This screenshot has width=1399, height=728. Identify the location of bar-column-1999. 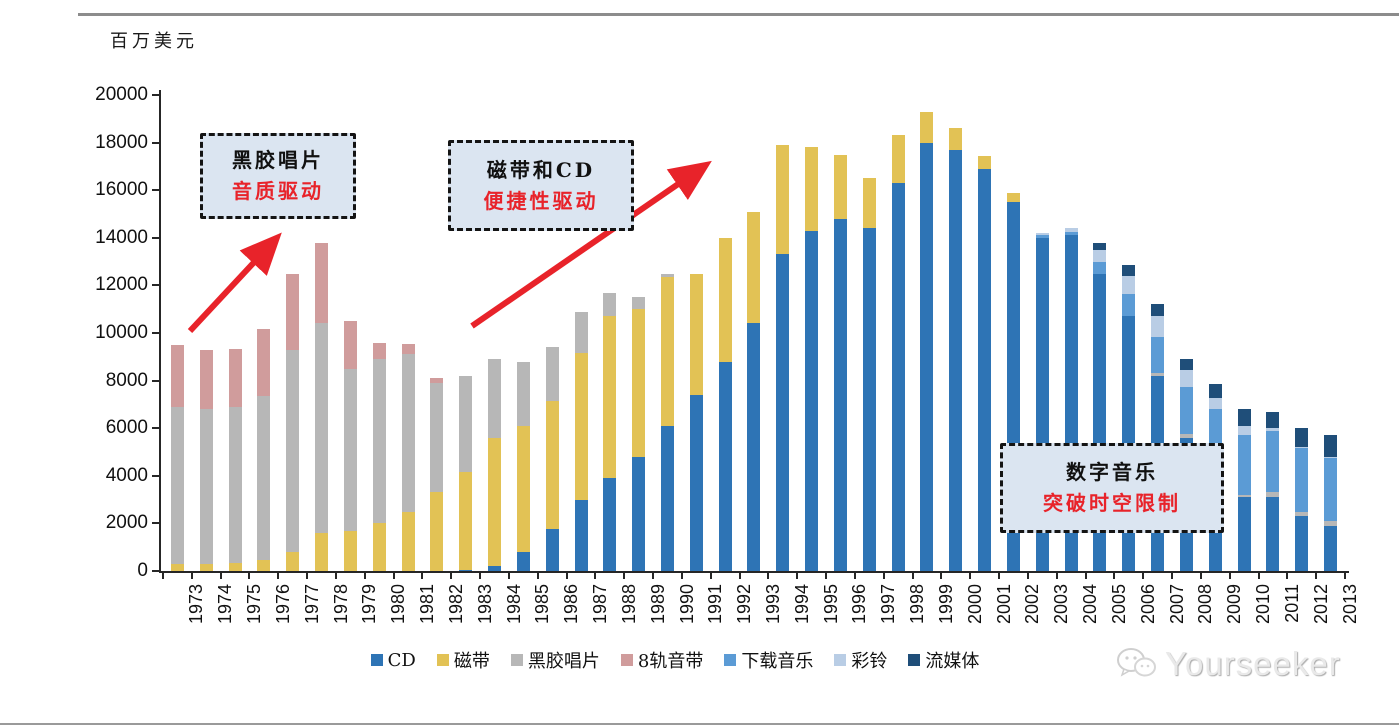
(927, 333).